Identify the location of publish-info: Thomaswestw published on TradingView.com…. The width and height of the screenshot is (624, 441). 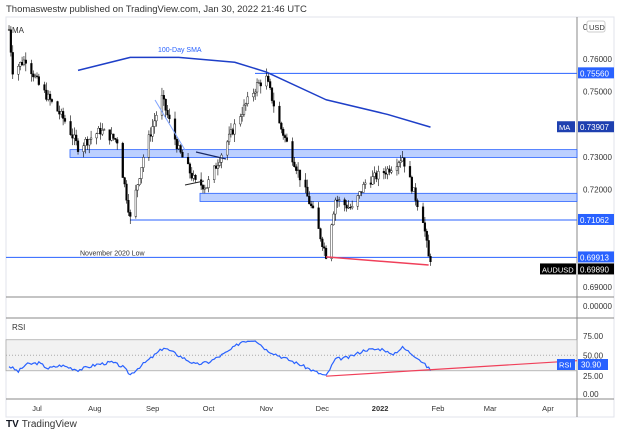
(156, 9).